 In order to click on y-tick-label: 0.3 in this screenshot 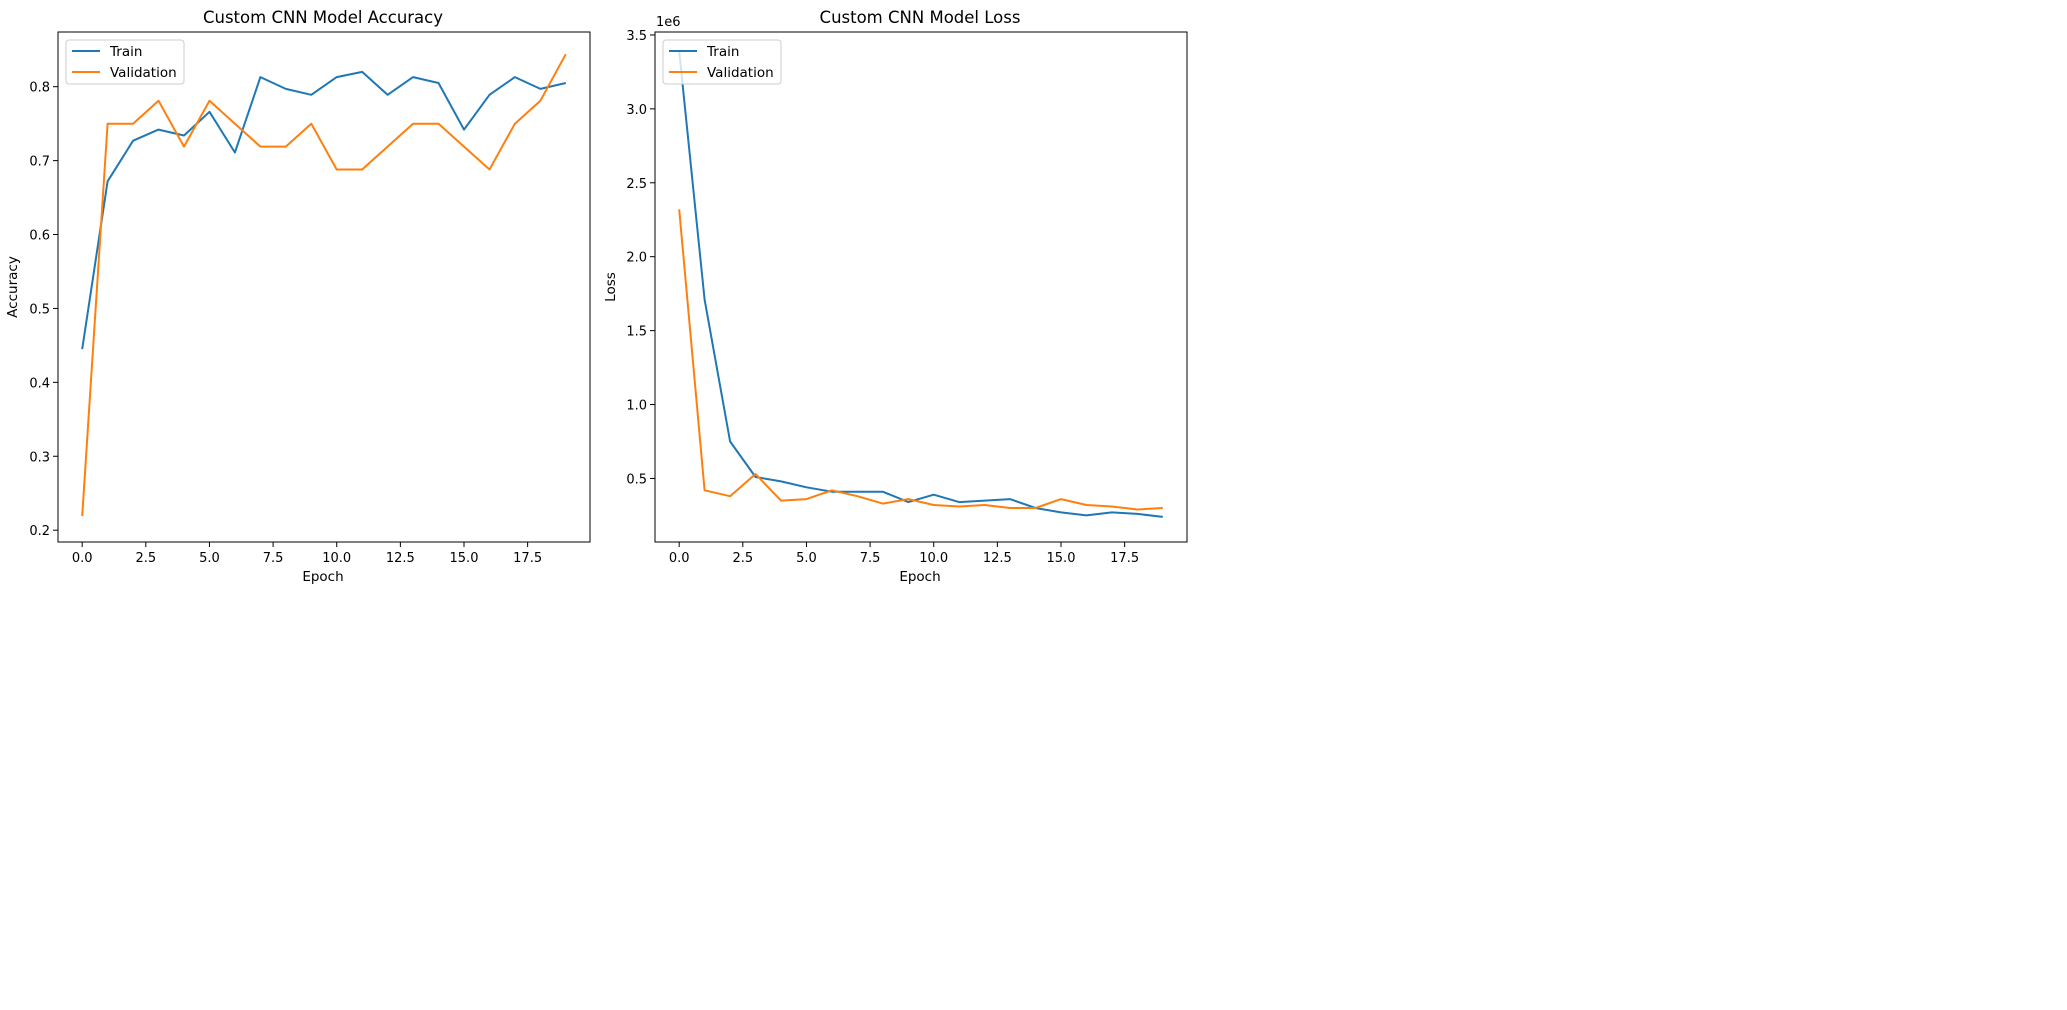, I will do `click(39, 457)`.